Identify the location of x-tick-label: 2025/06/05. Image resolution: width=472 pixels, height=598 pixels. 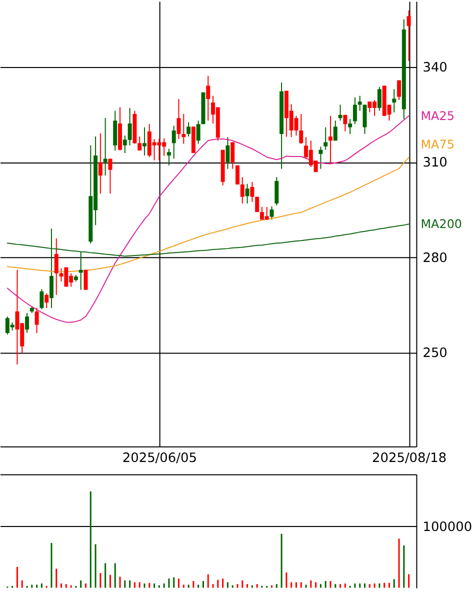
(159, 458).